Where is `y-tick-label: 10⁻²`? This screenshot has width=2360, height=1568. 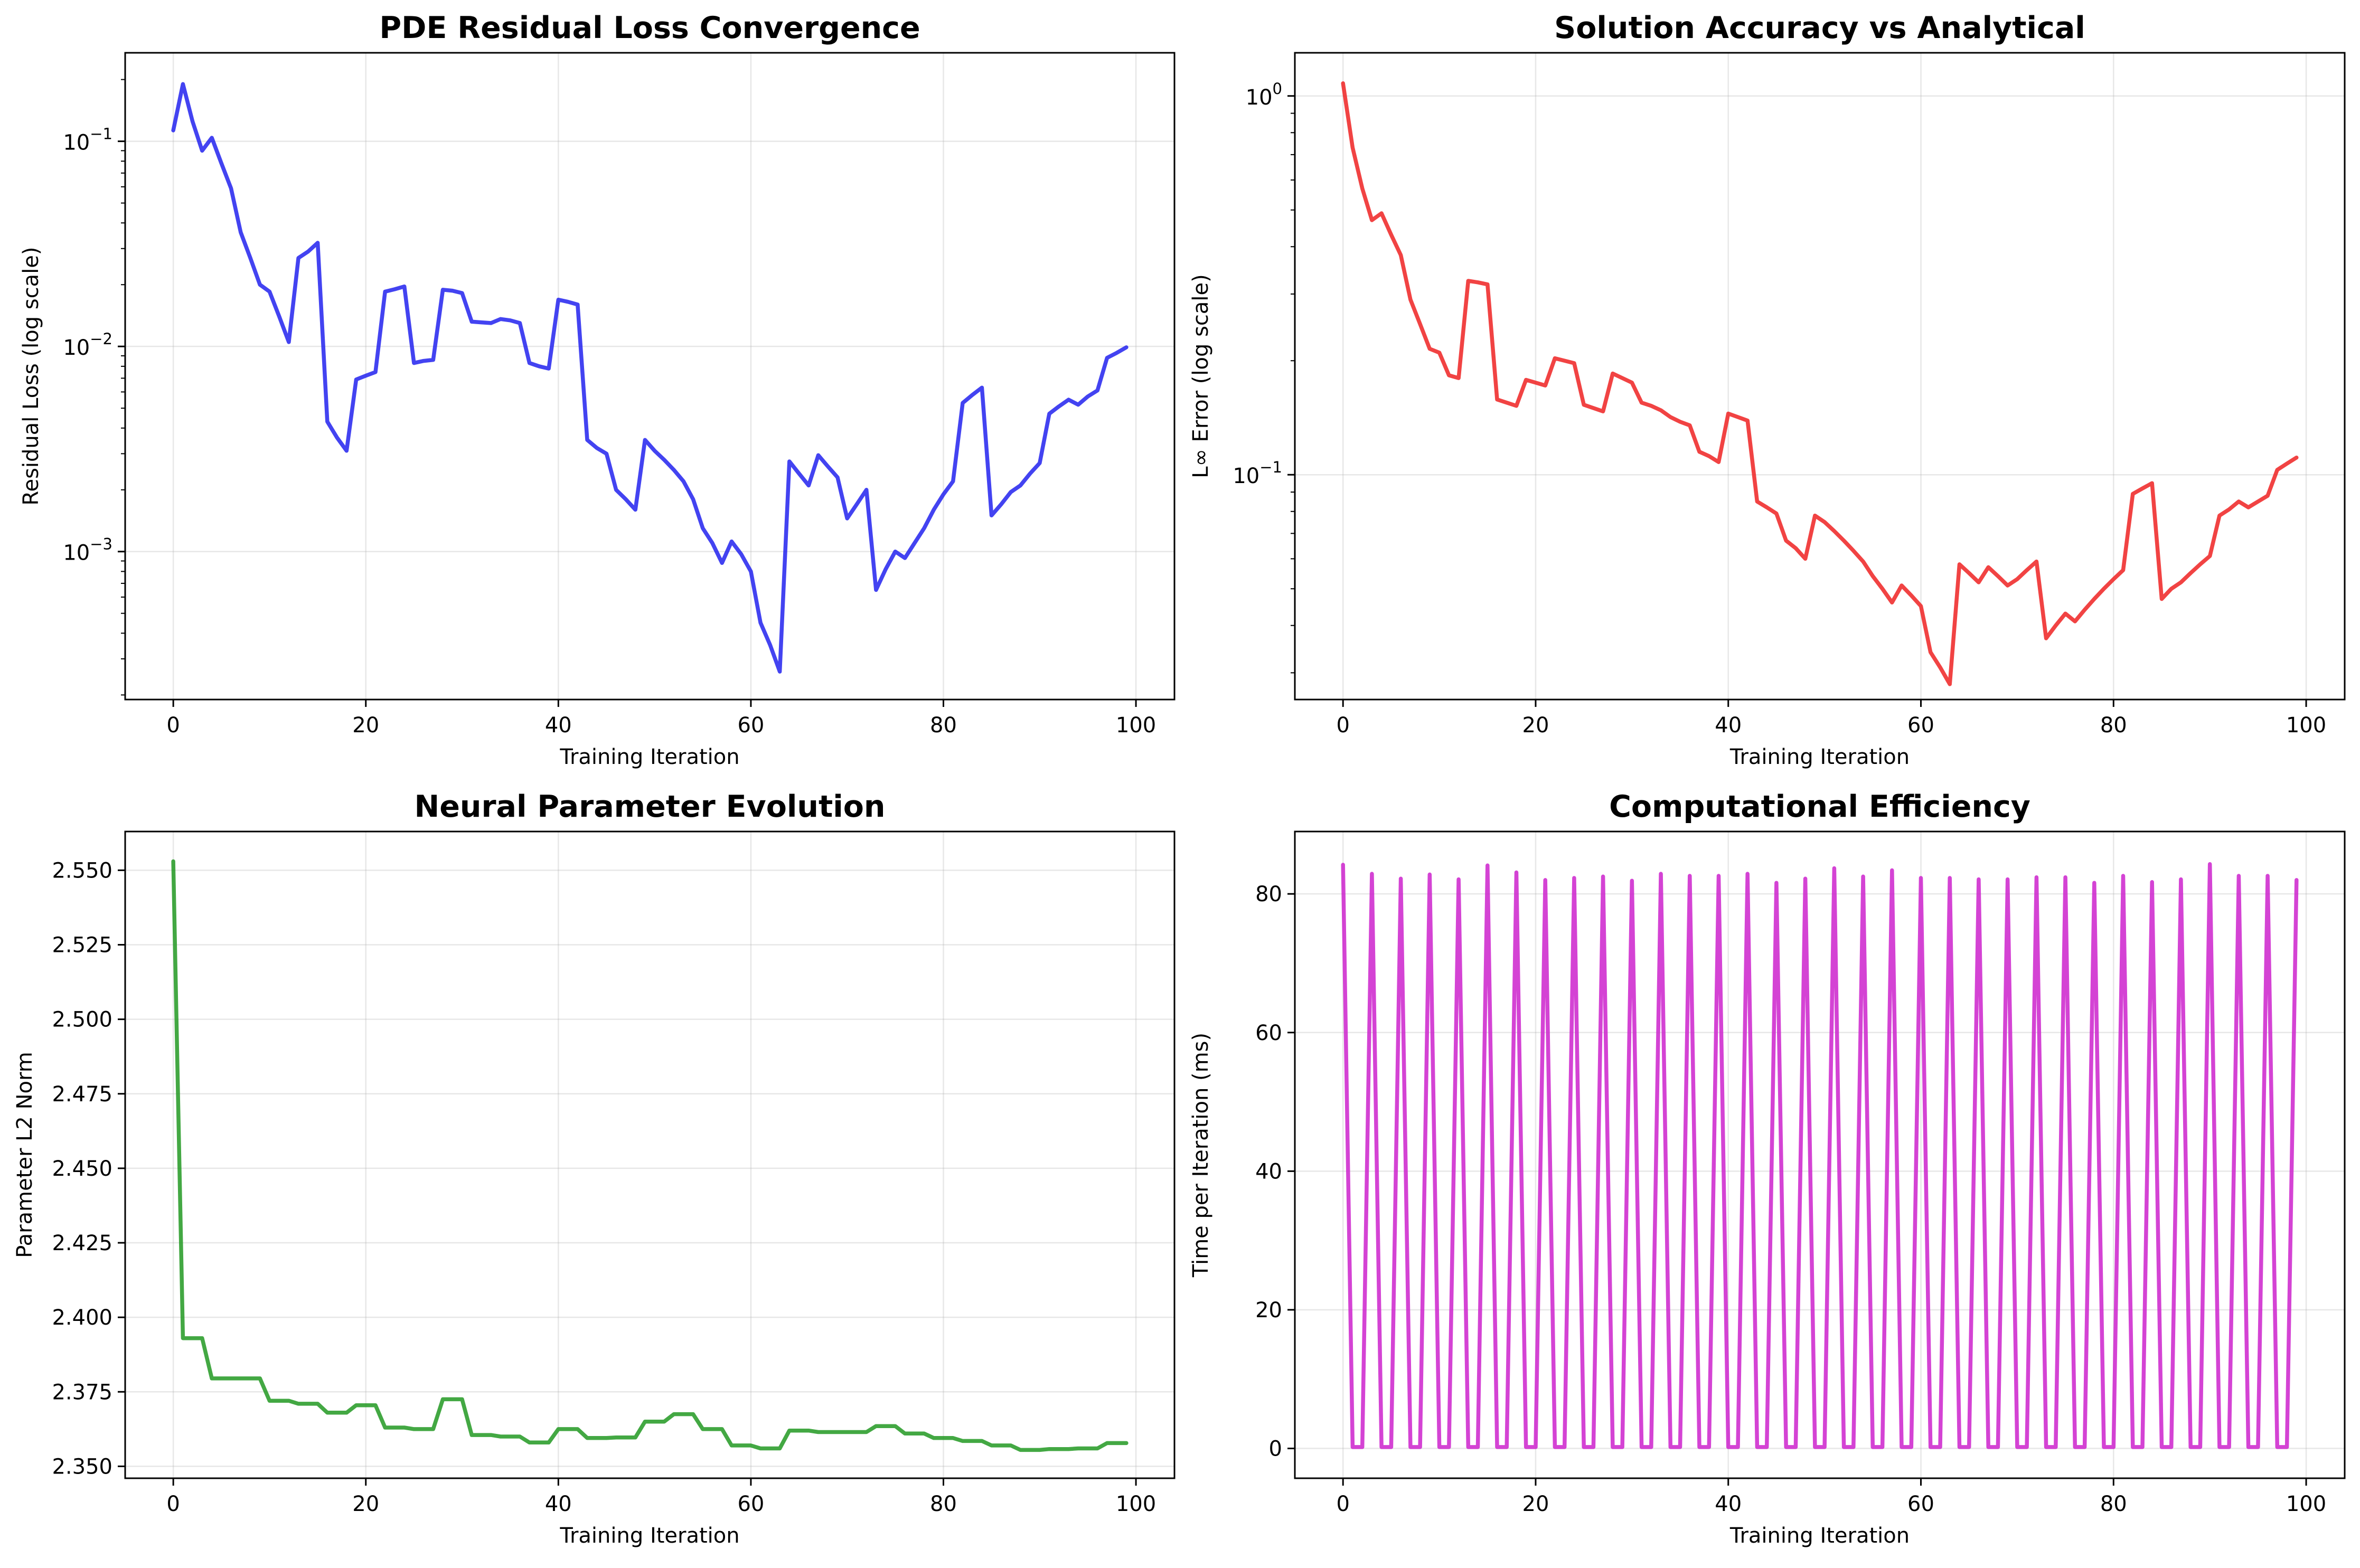 y-tick-label: 10⁻² is located at coordinates (88, 345).